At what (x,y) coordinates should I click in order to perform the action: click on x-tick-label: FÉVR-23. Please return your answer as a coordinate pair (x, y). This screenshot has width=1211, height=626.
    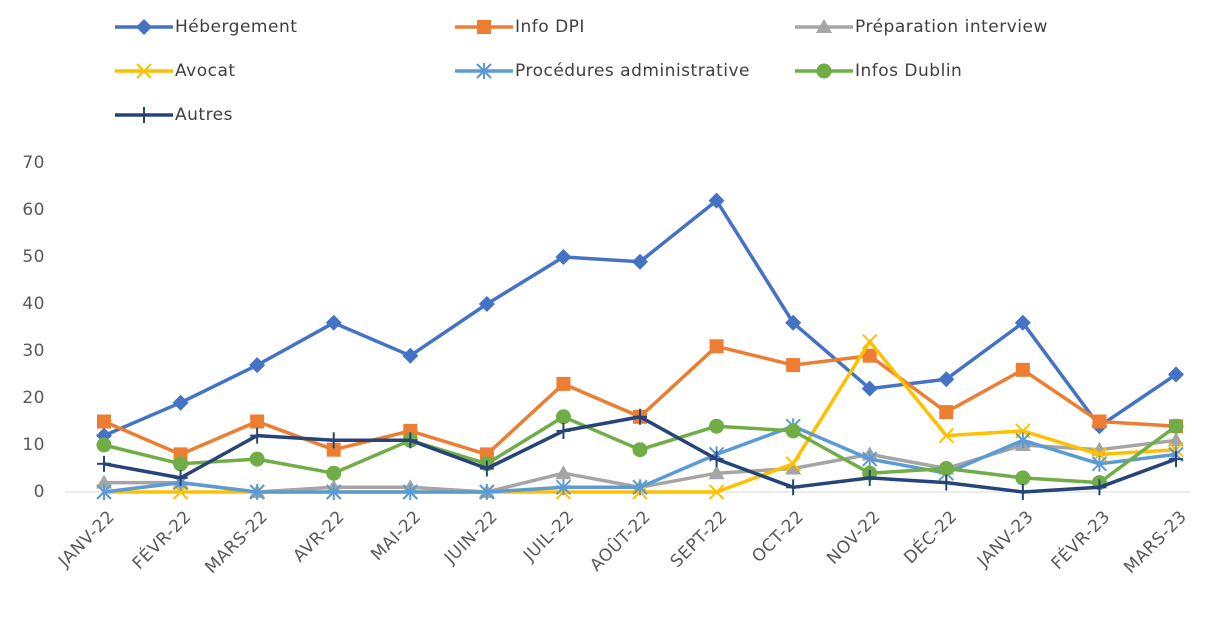
    Looking at the image, I should click on (1080, 540).